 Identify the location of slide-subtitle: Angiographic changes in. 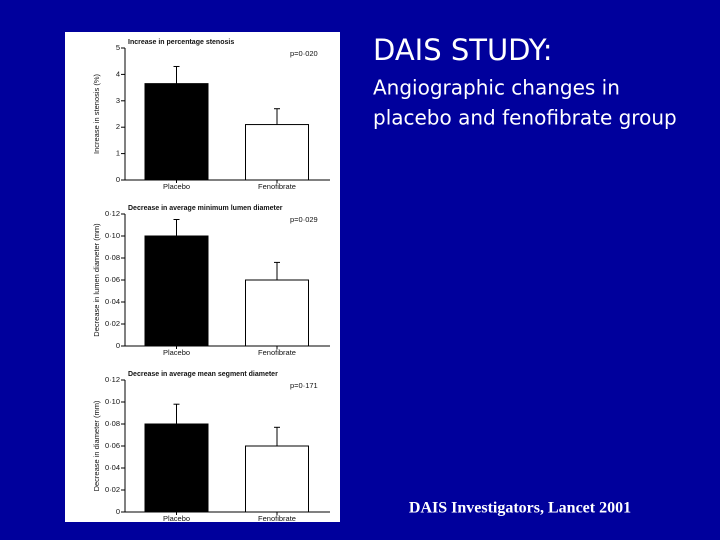
(496, 88).